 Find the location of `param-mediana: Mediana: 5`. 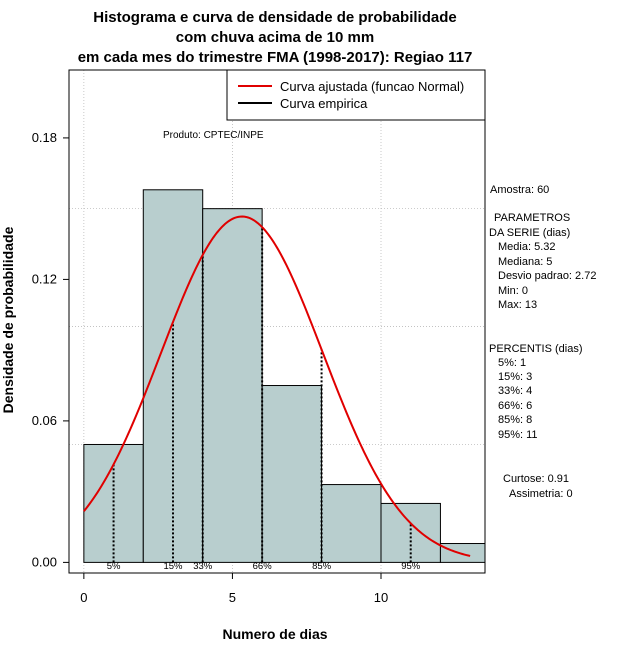

param-mediana: Mediana: 5 is located at coordinates (525, 262).